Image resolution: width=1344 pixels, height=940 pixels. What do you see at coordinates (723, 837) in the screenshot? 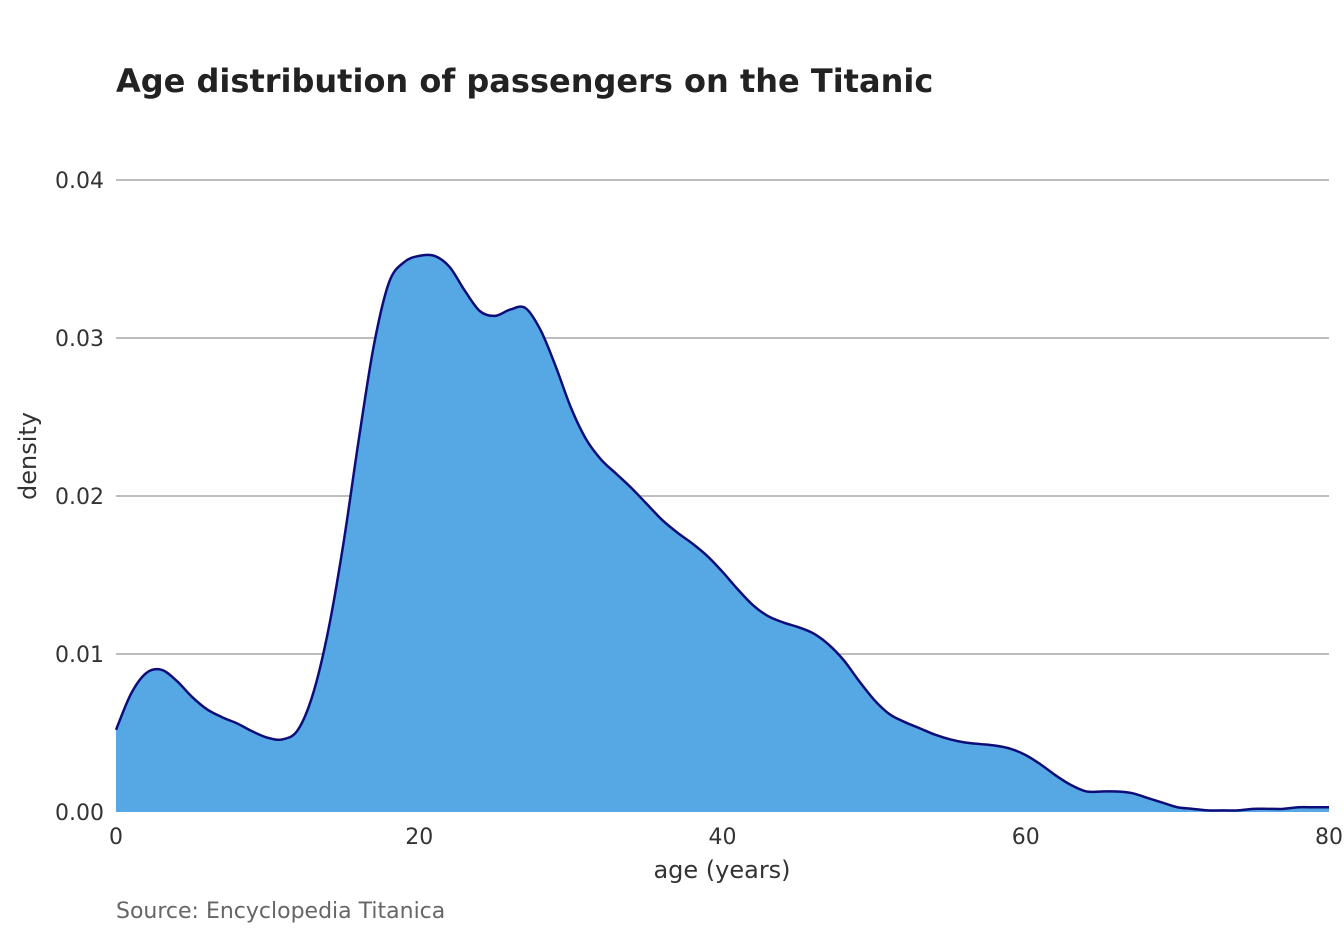
I see `x-tick-label: 40` at bounding box center [723, 837].